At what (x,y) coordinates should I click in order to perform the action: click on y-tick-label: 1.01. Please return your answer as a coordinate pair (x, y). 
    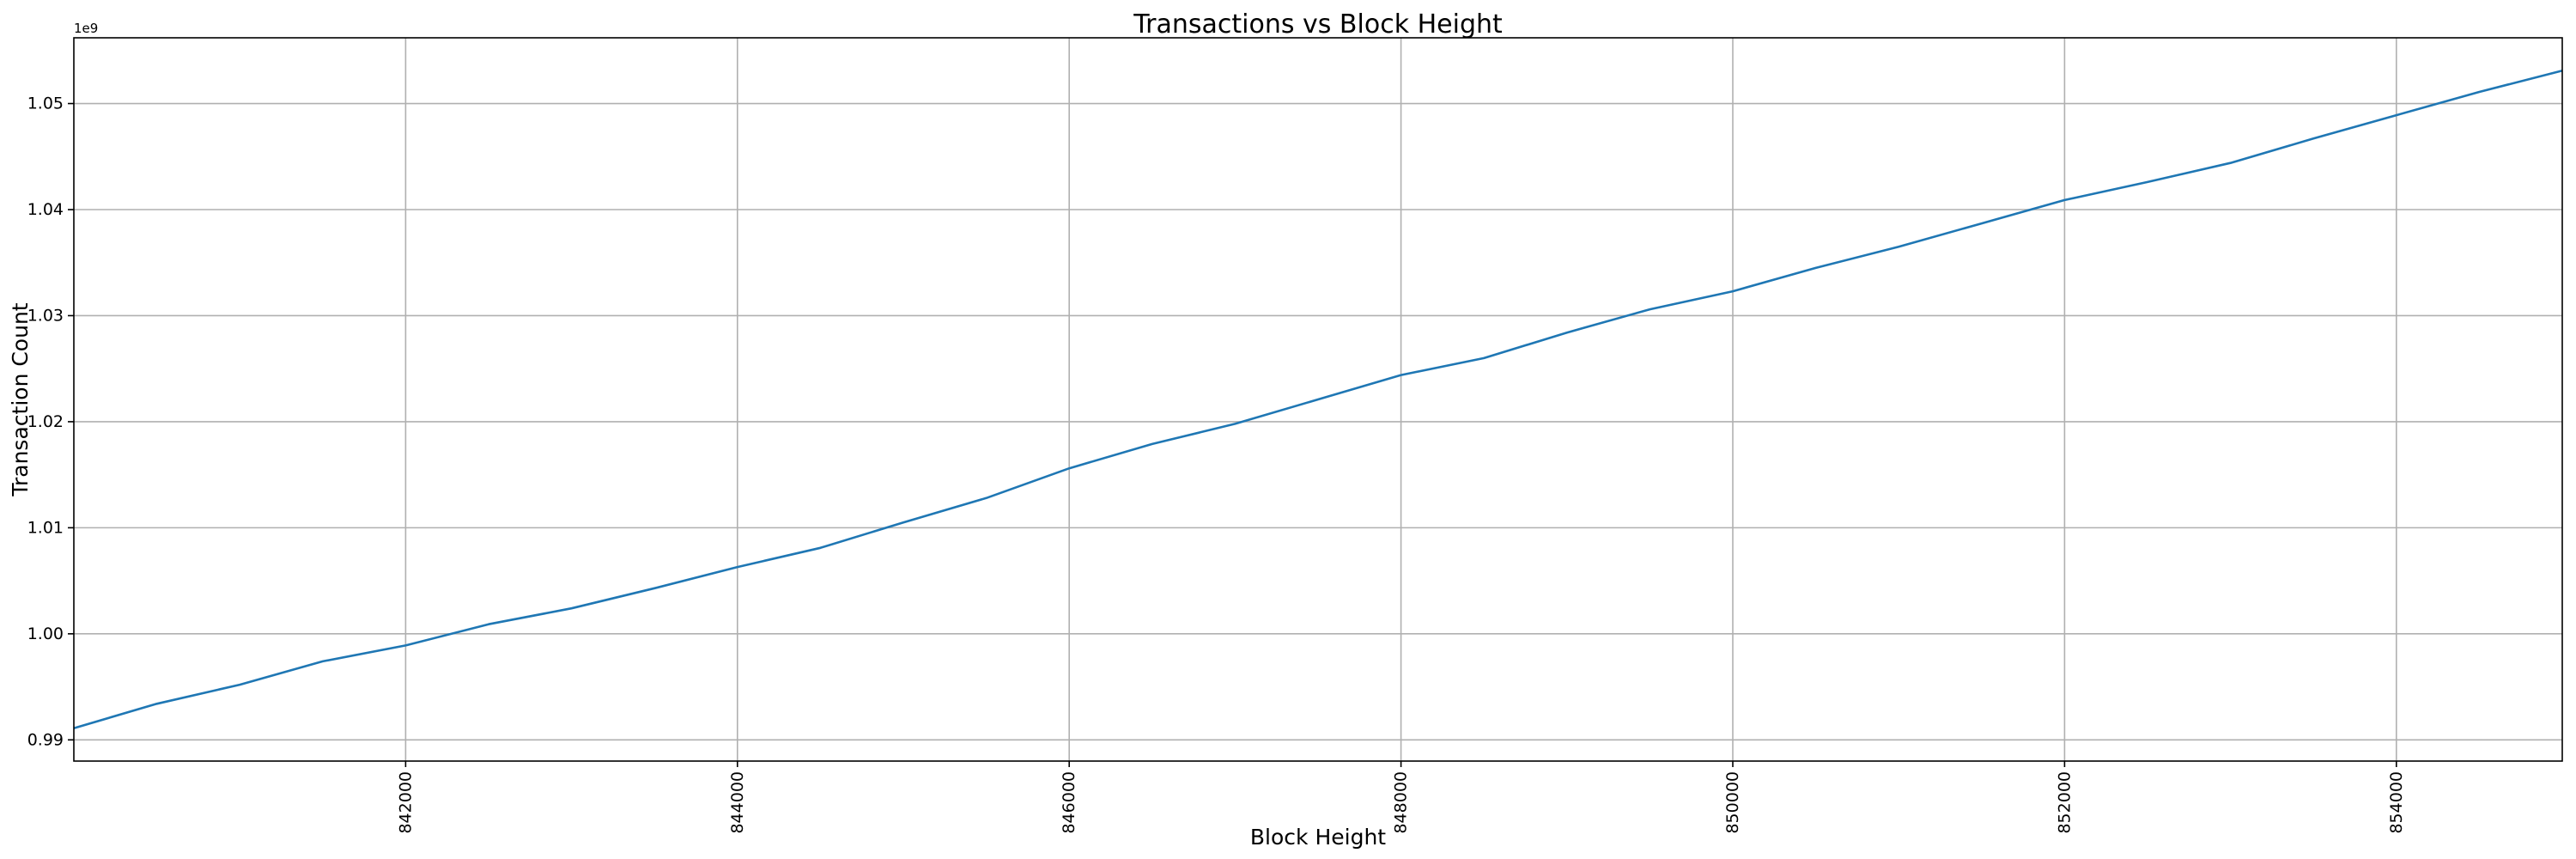
    Looking at the image, I should click on (45, 527).